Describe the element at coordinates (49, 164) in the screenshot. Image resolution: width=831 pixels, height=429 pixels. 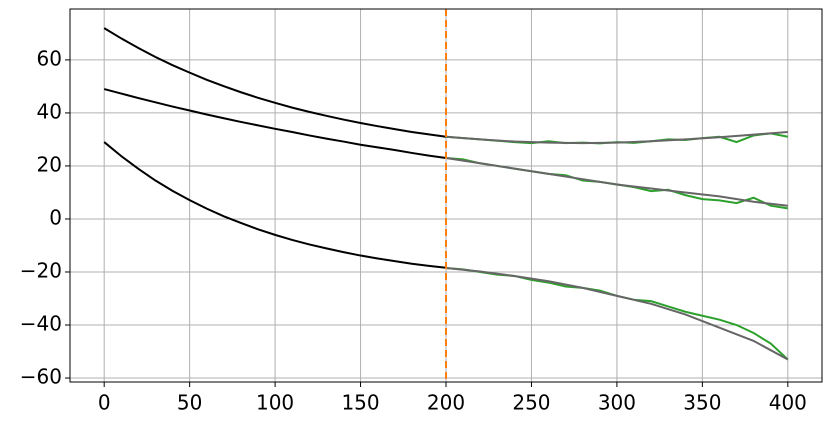
I see `y-tick-label: 20` at that location.